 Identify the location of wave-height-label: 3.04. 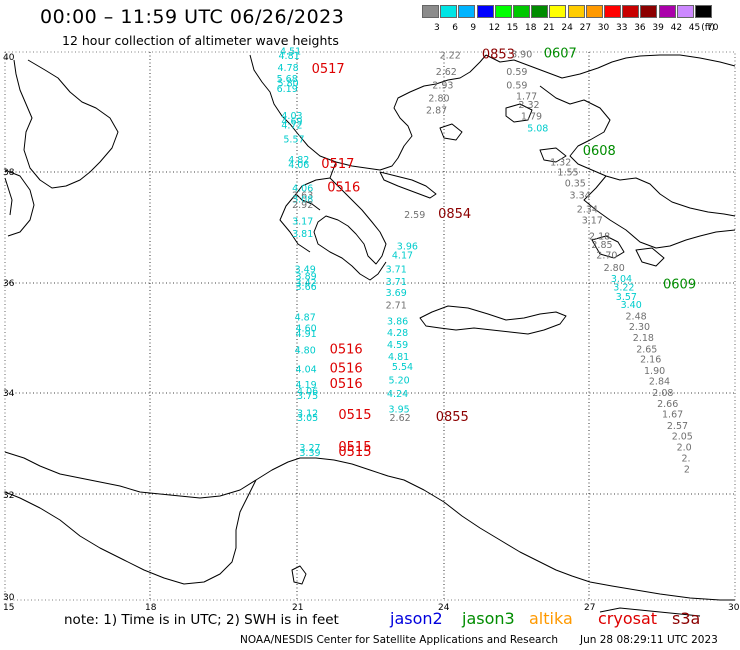
(621, 279).